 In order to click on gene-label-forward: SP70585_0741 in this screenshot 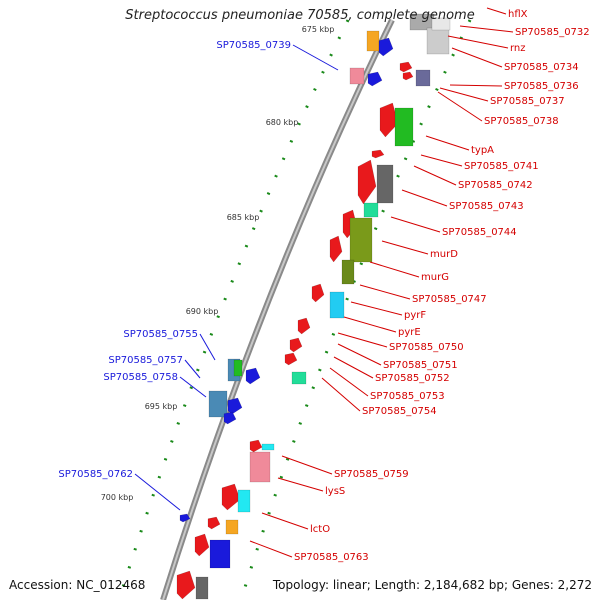, I will do `click(501, 166)`.